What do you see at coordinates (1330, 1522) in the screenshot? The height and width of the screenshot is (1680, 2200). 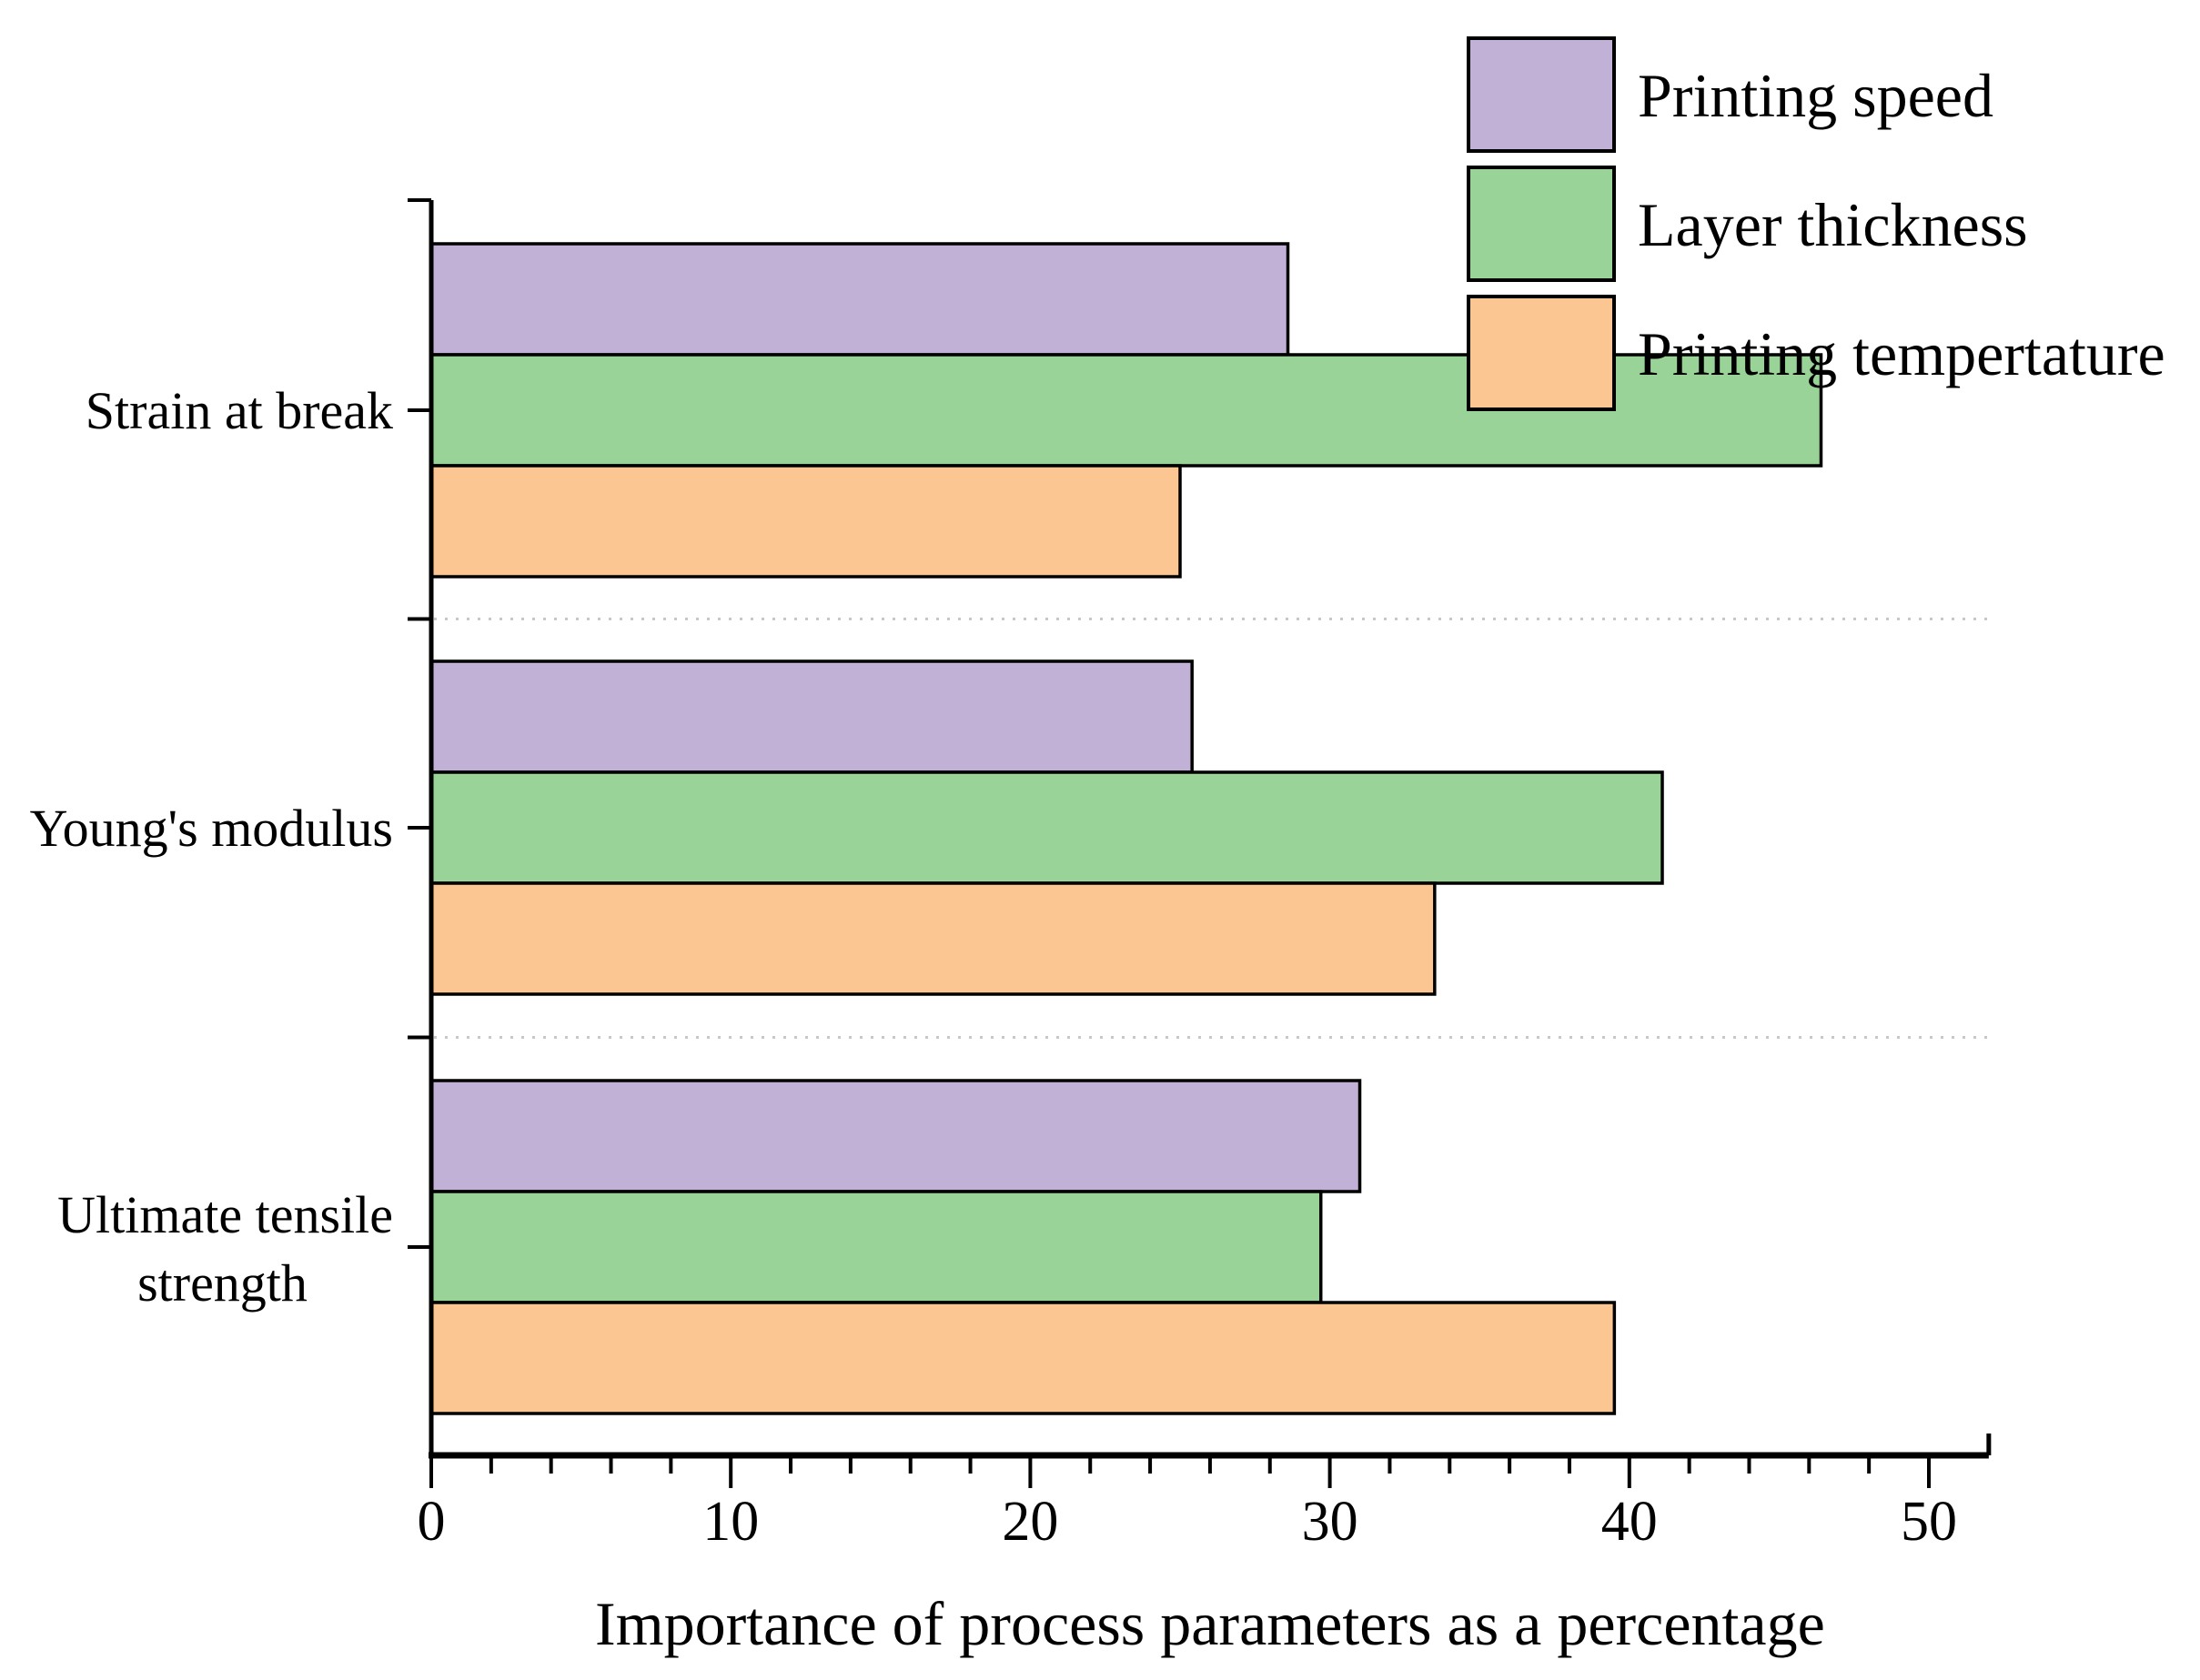 I see `x-tick-label: 30` at bounding box center [1330, 1522].